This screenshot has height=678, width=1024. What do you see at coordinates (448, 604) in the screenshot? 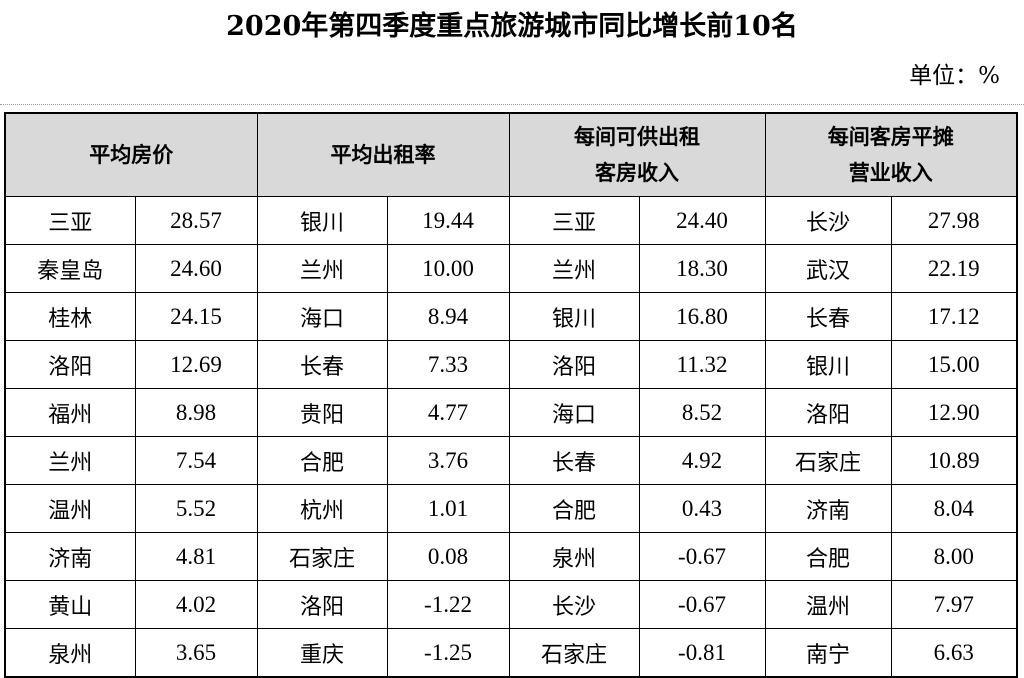
I see `value-cell: -1.22` at bounding box center [448, 604].